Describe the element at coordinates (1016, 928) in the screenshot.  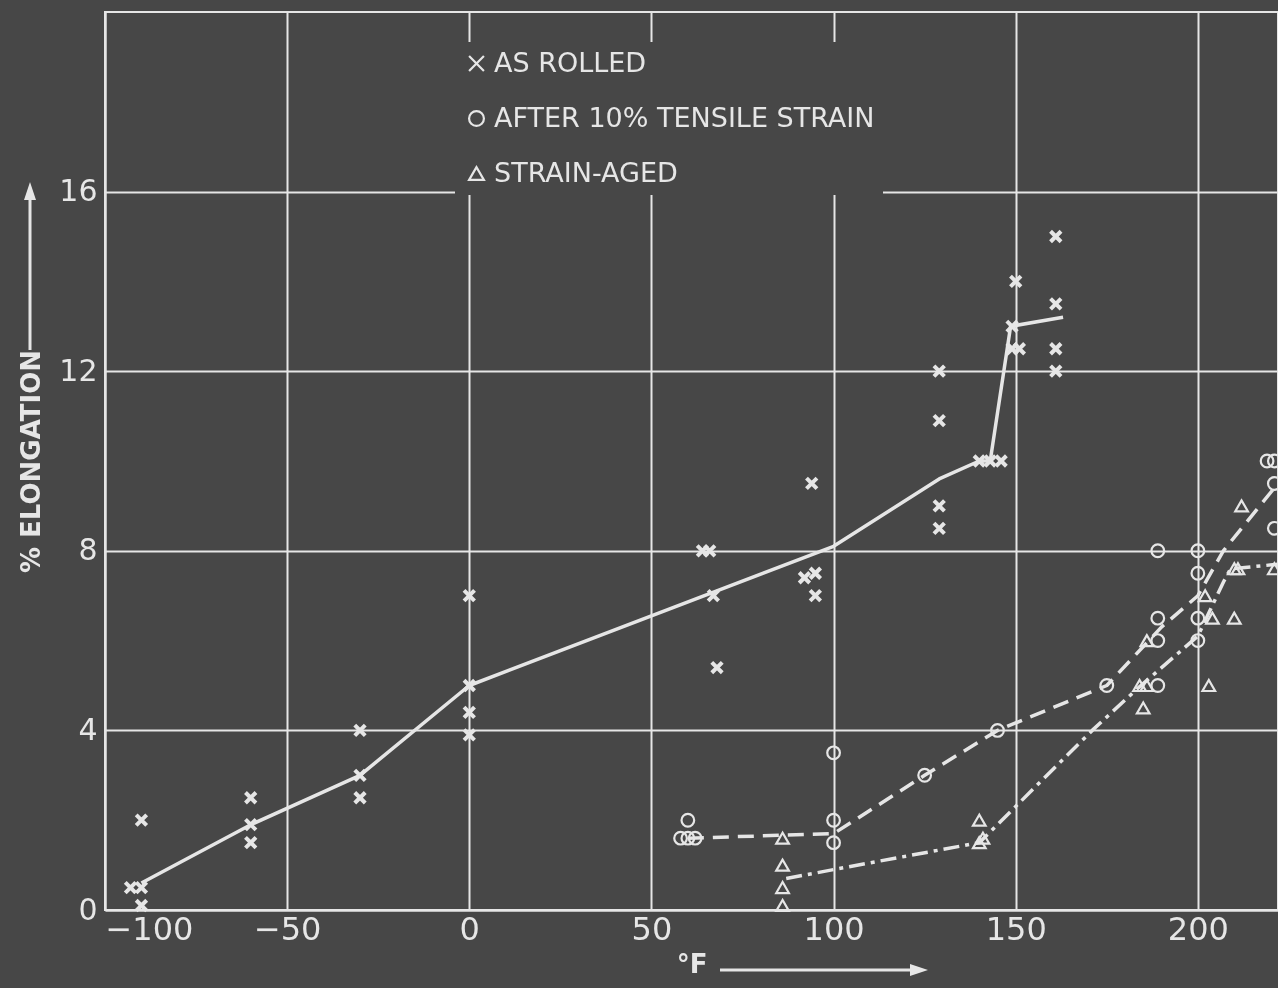
I see `x-tick-label: 150` at that location.